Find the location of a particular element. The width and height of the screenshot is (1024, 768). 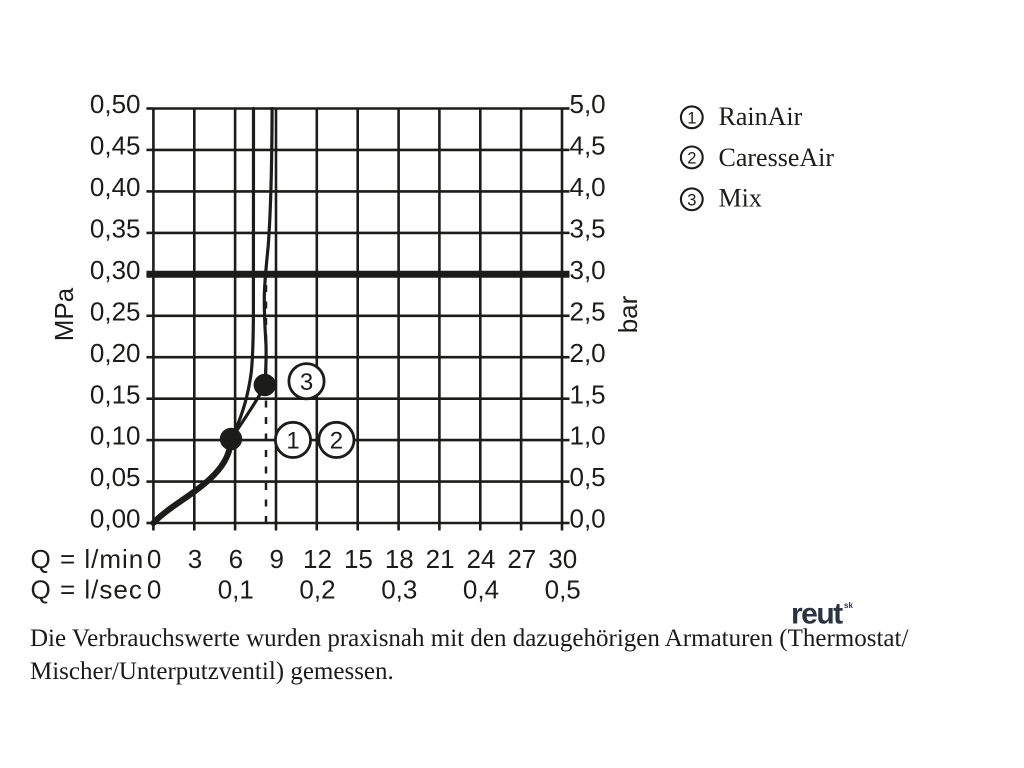

svg-text: 0,4 is located at coordinates (481, 589).